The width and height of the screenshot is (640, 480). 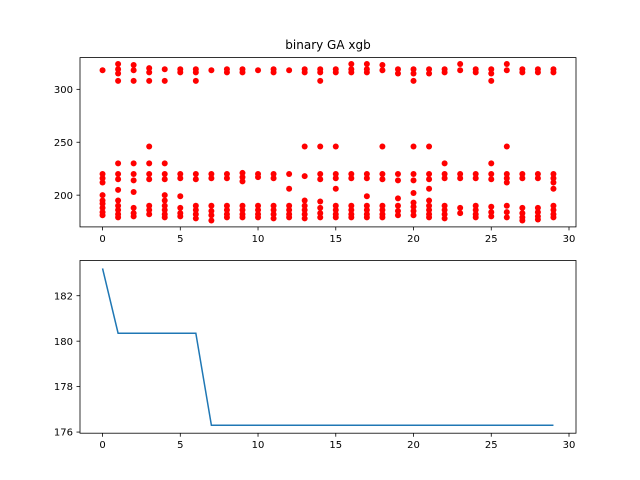 I want to click on y-tick-label: 178, so click(x=63, y=387).